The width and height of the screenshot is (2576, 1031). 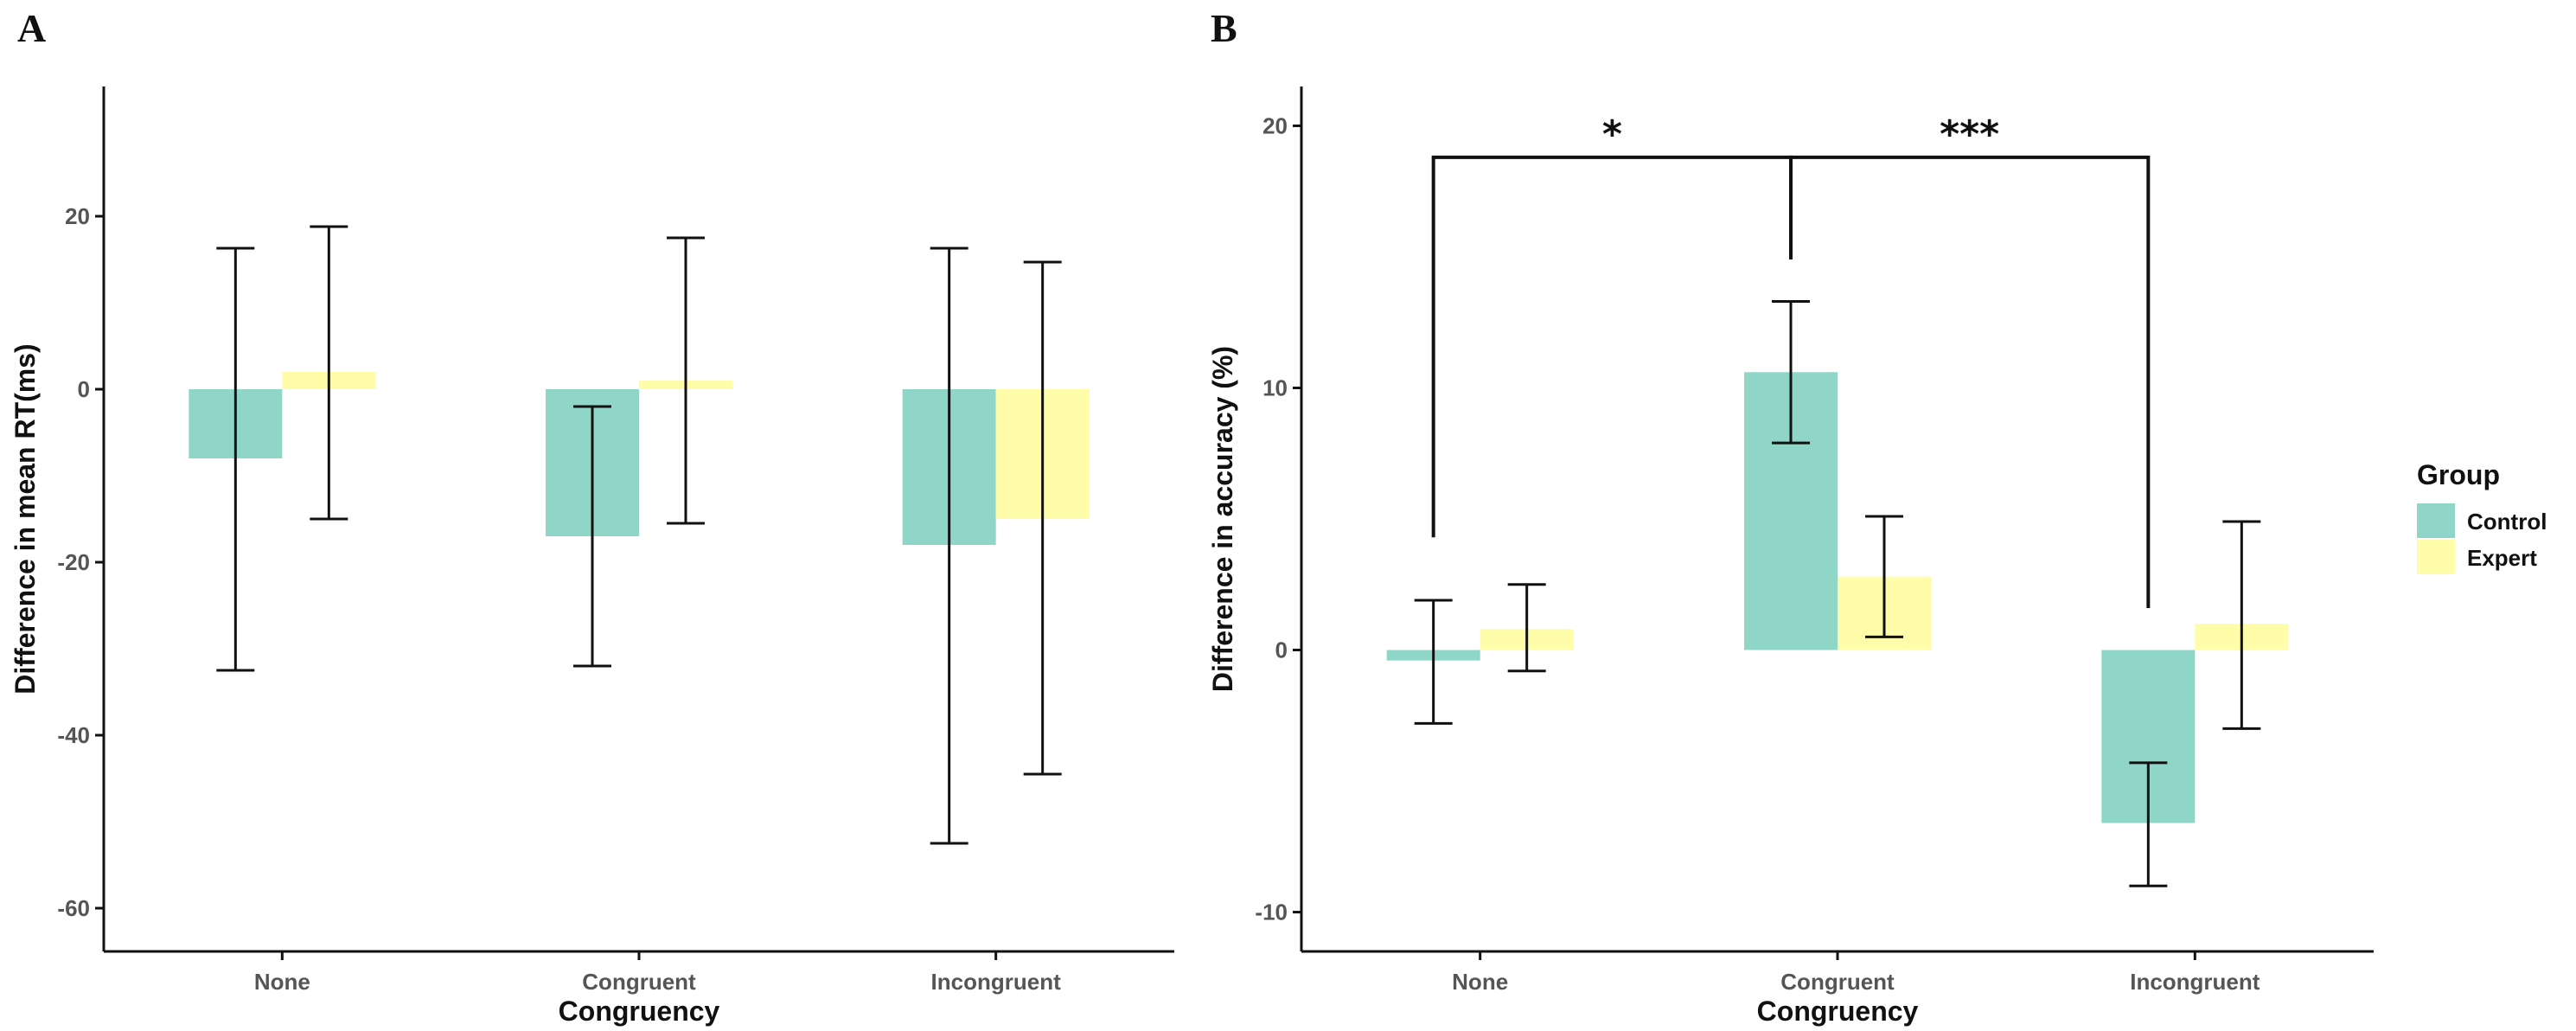 I want to click on y-axis-title-b: Difference in accuracy (%), so click(x=1223, y=519).